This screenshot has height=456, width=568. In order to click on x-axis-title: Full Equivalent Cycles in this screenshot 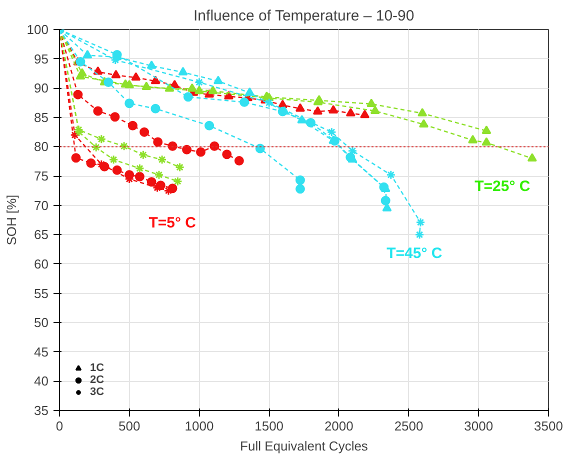, I will do `click(304, 446)`.